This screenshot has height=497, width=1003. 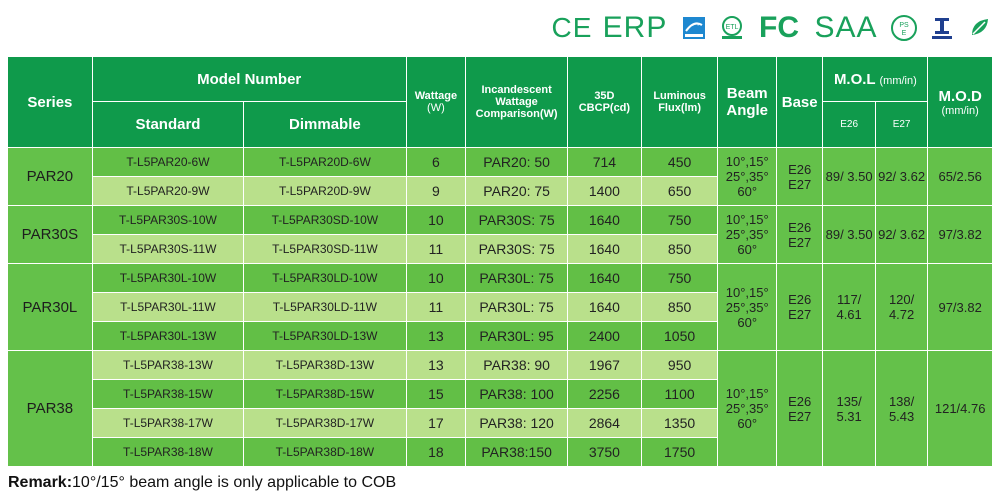 I want to click on header-luminous-flux: Luminous Flux(lm), so click(x=679, y=102).